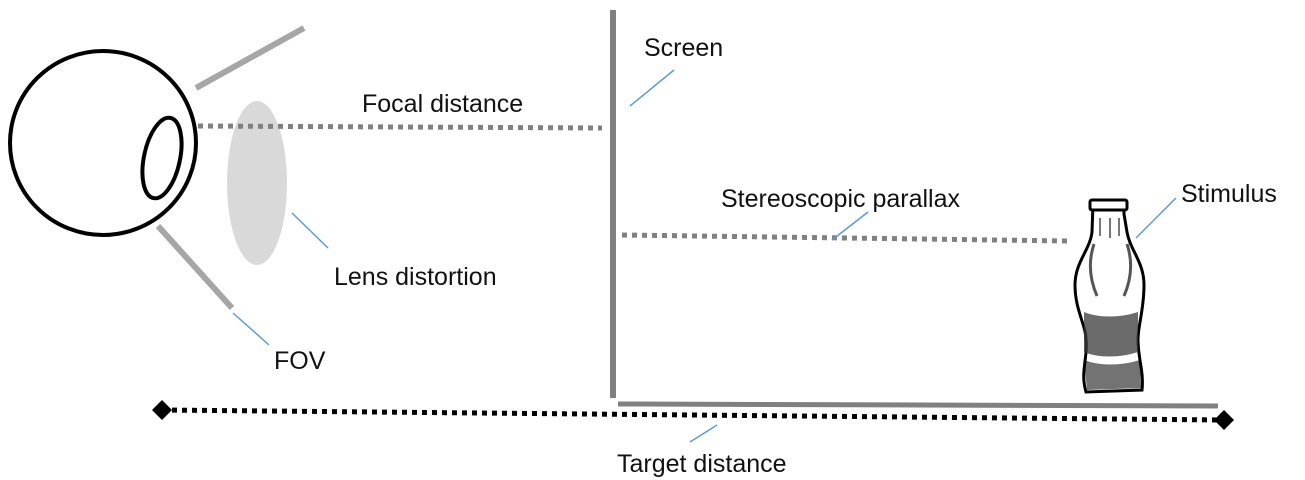 The image size is (1305, 480). What do you see at coordinates (702, 464) in the screenshot?
I see `label-target-distance: Target distance` at bounding box center [702, 464].